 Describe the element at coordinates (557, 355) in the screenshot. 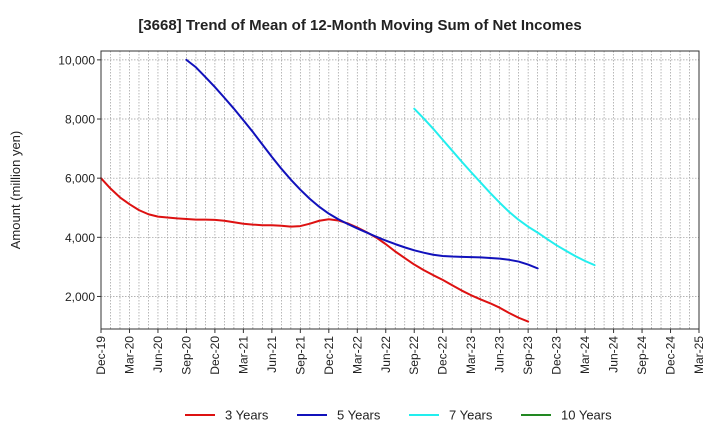

I see `x-tick-label: Dec-23` at that location.